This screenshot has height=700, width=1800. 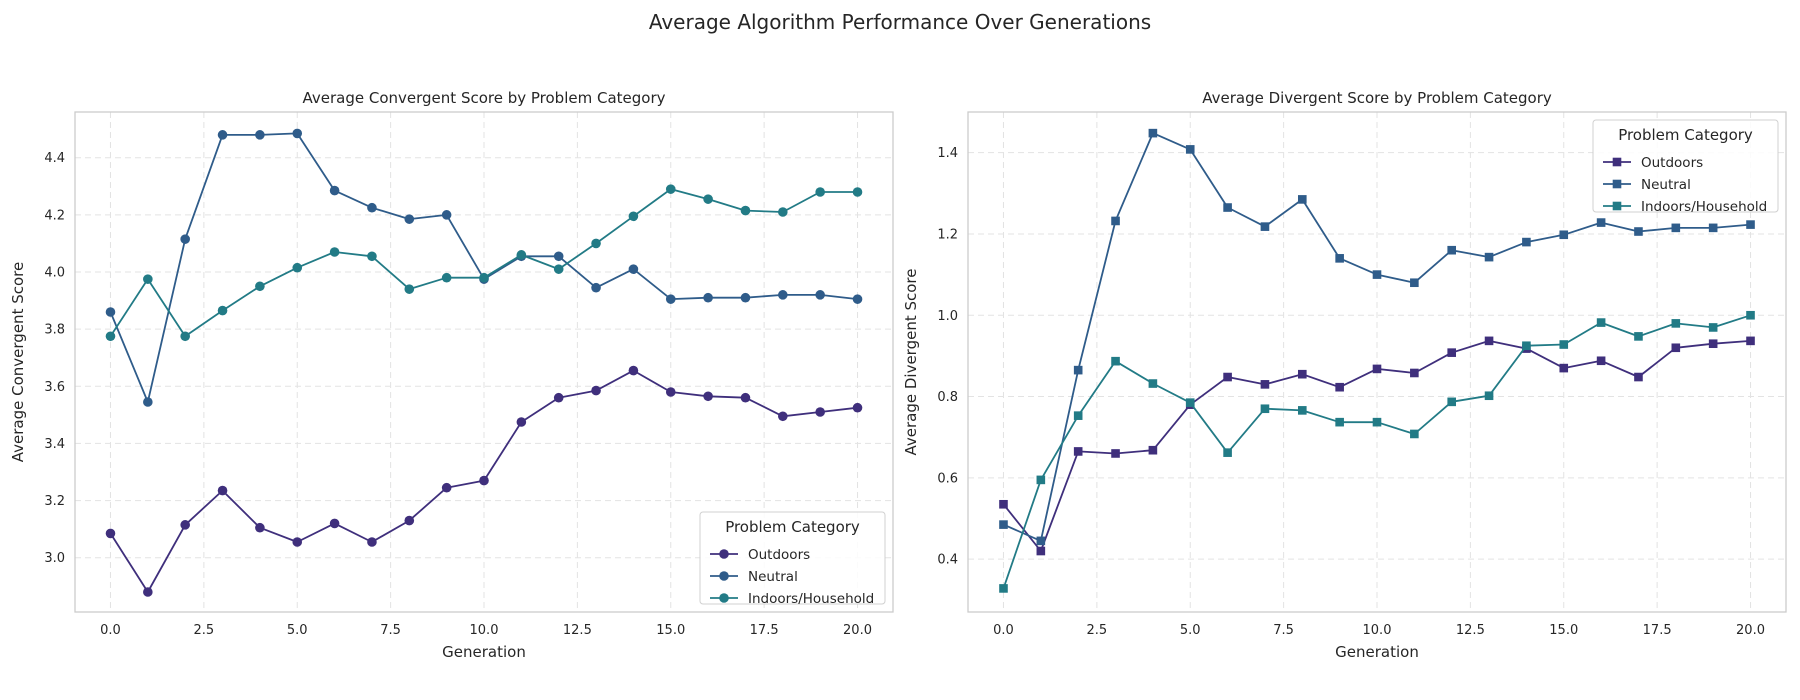 What do you see at coordinates (484, 263) in the screenshot?
I see `series-indoors-household` at bounding box center [484, 263].